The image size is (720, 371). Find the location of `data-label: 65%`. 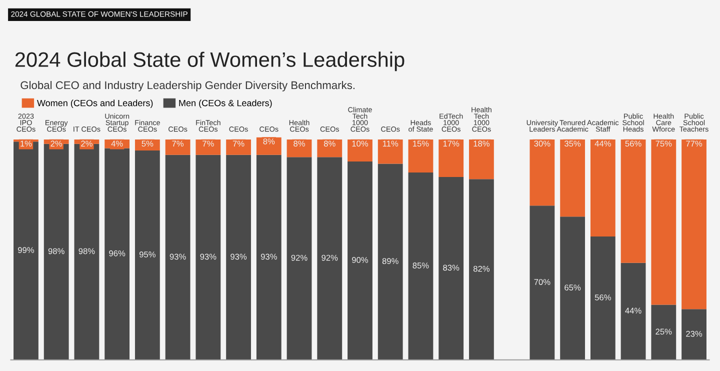

data-label: 65% is located at coordinates (572, 287).